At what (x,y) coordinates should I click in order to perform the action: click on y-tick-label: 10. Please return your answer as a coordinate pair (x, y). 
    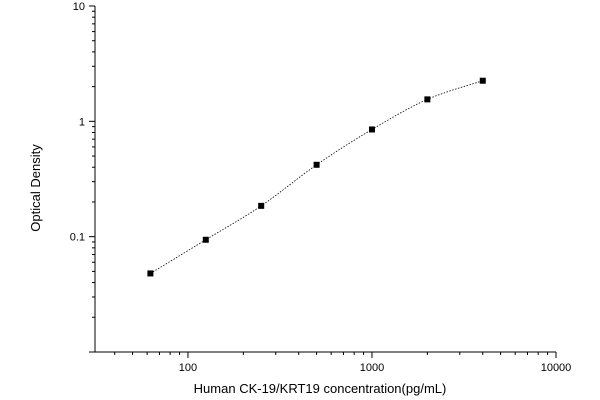
    Looking at the image, I should click on (79, 7).